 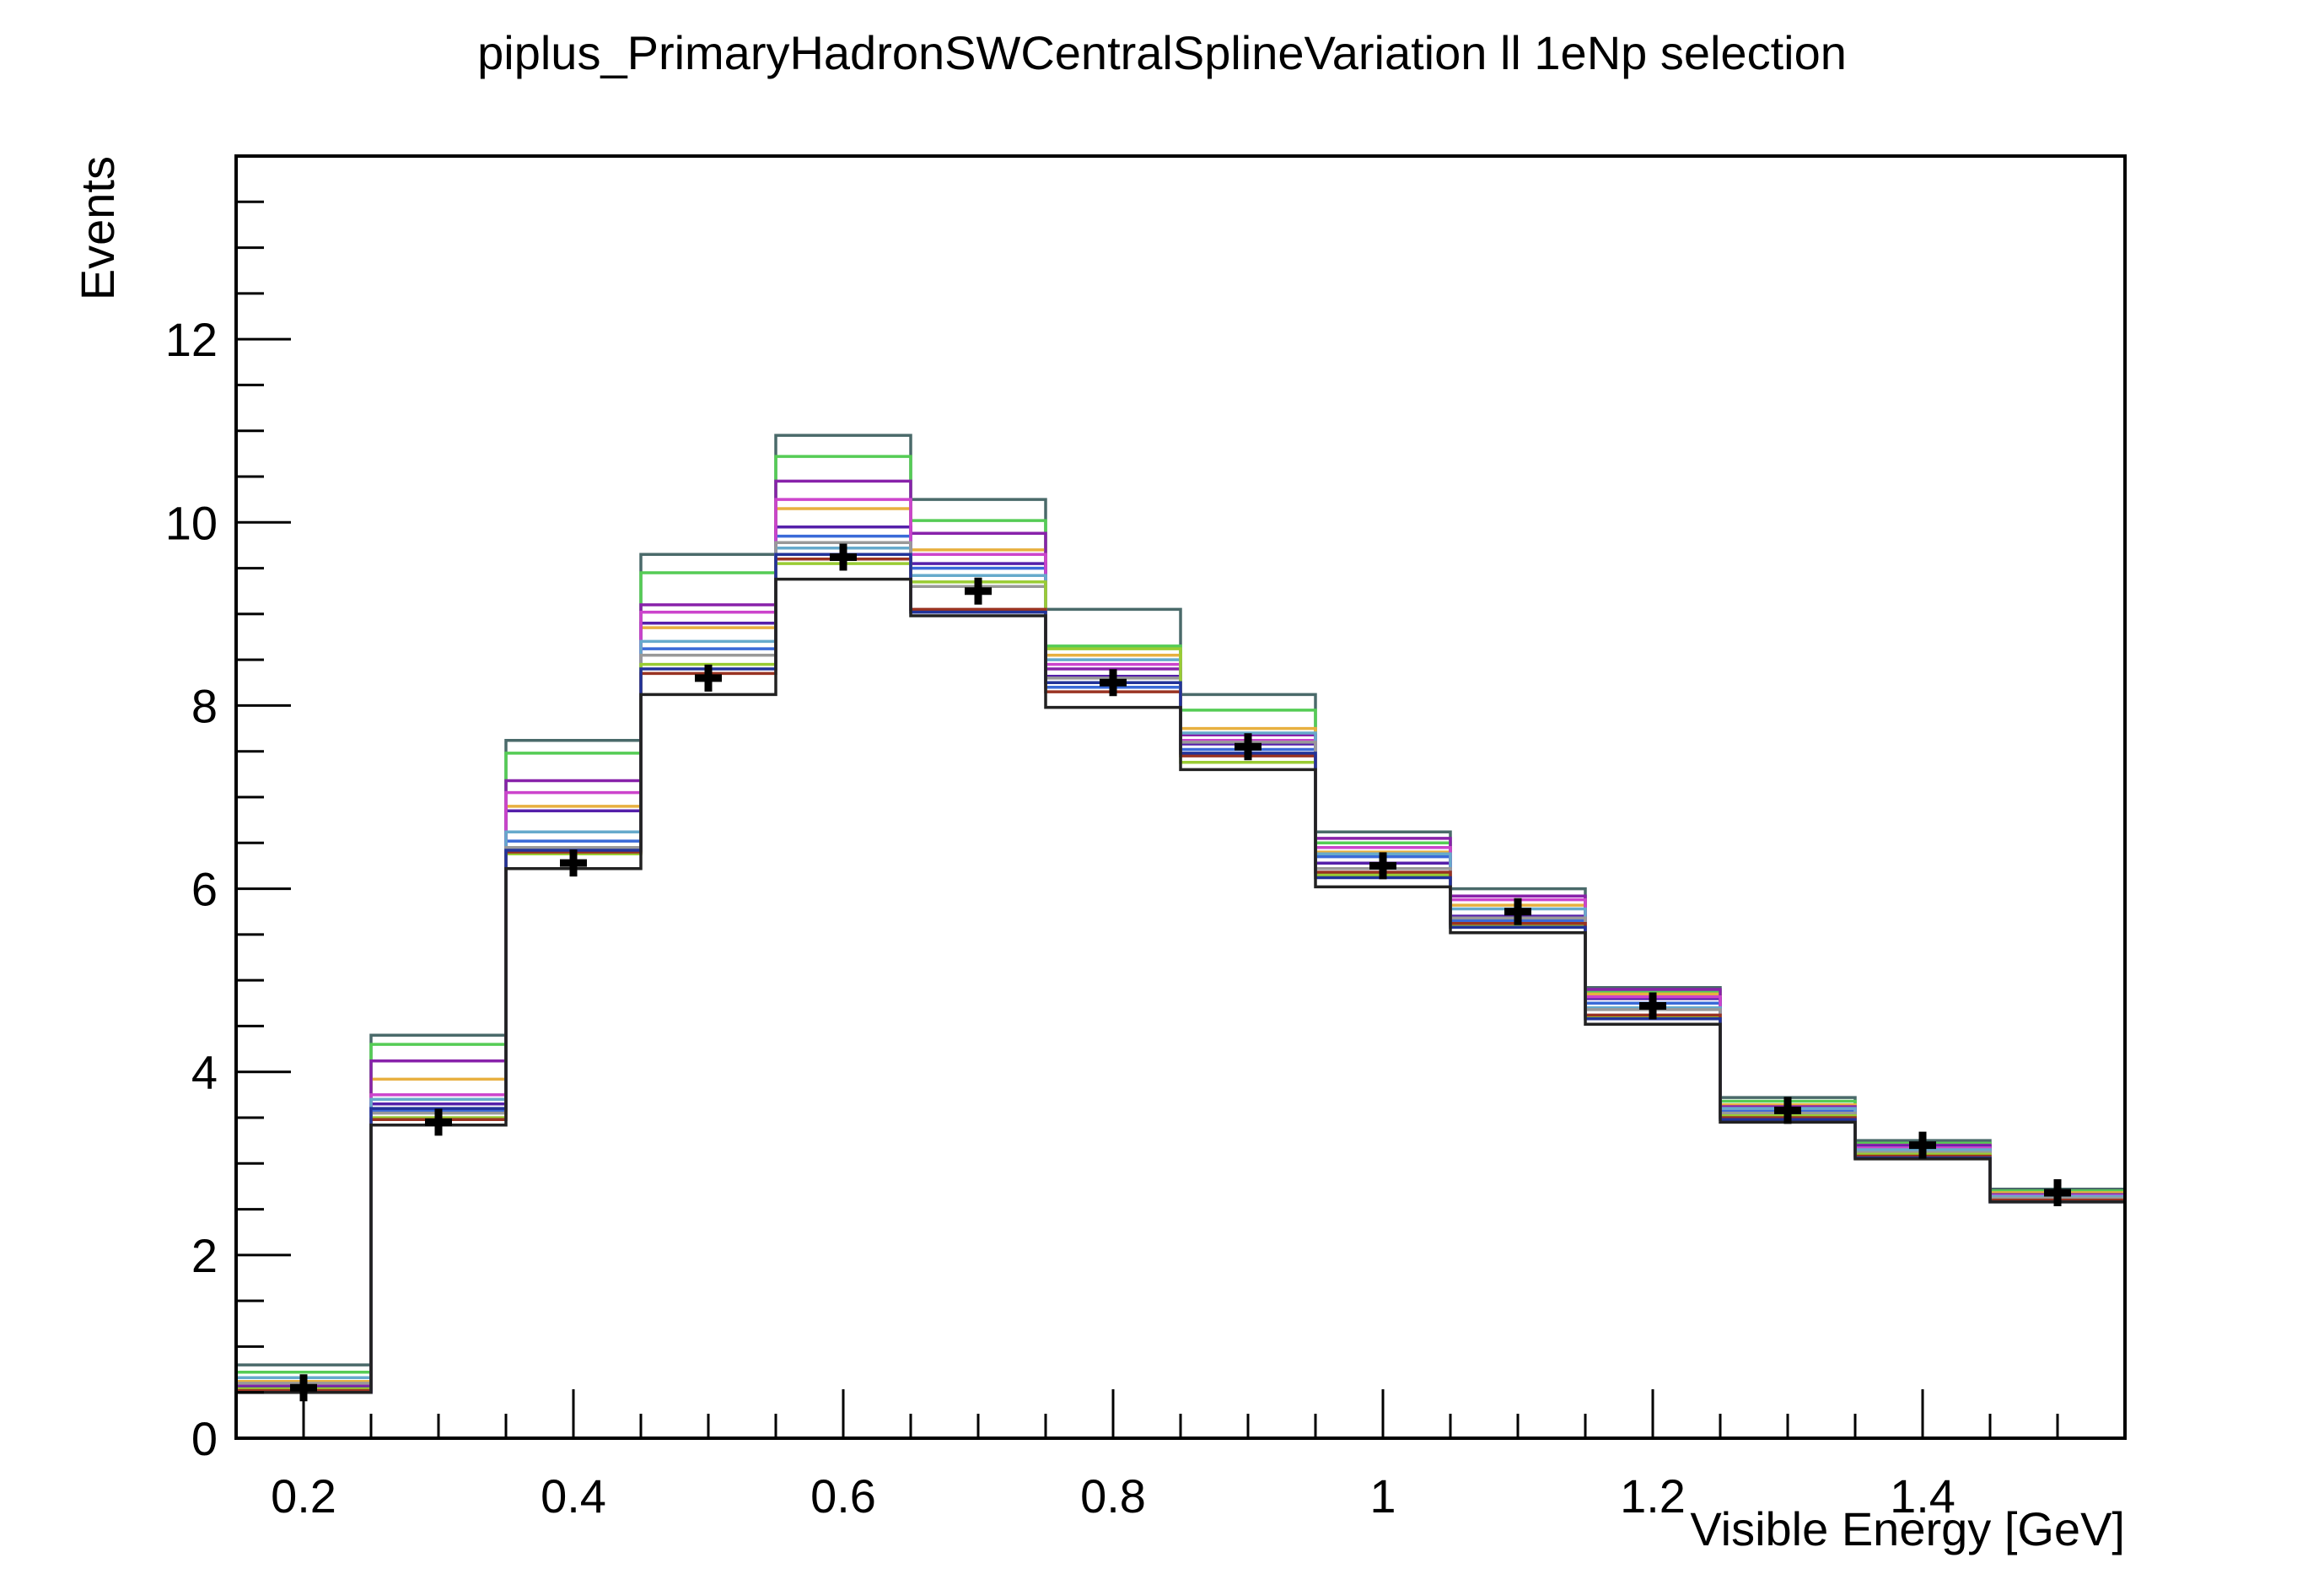 I want to click on y-tick-label: 4, so click(x=204, y=1072).